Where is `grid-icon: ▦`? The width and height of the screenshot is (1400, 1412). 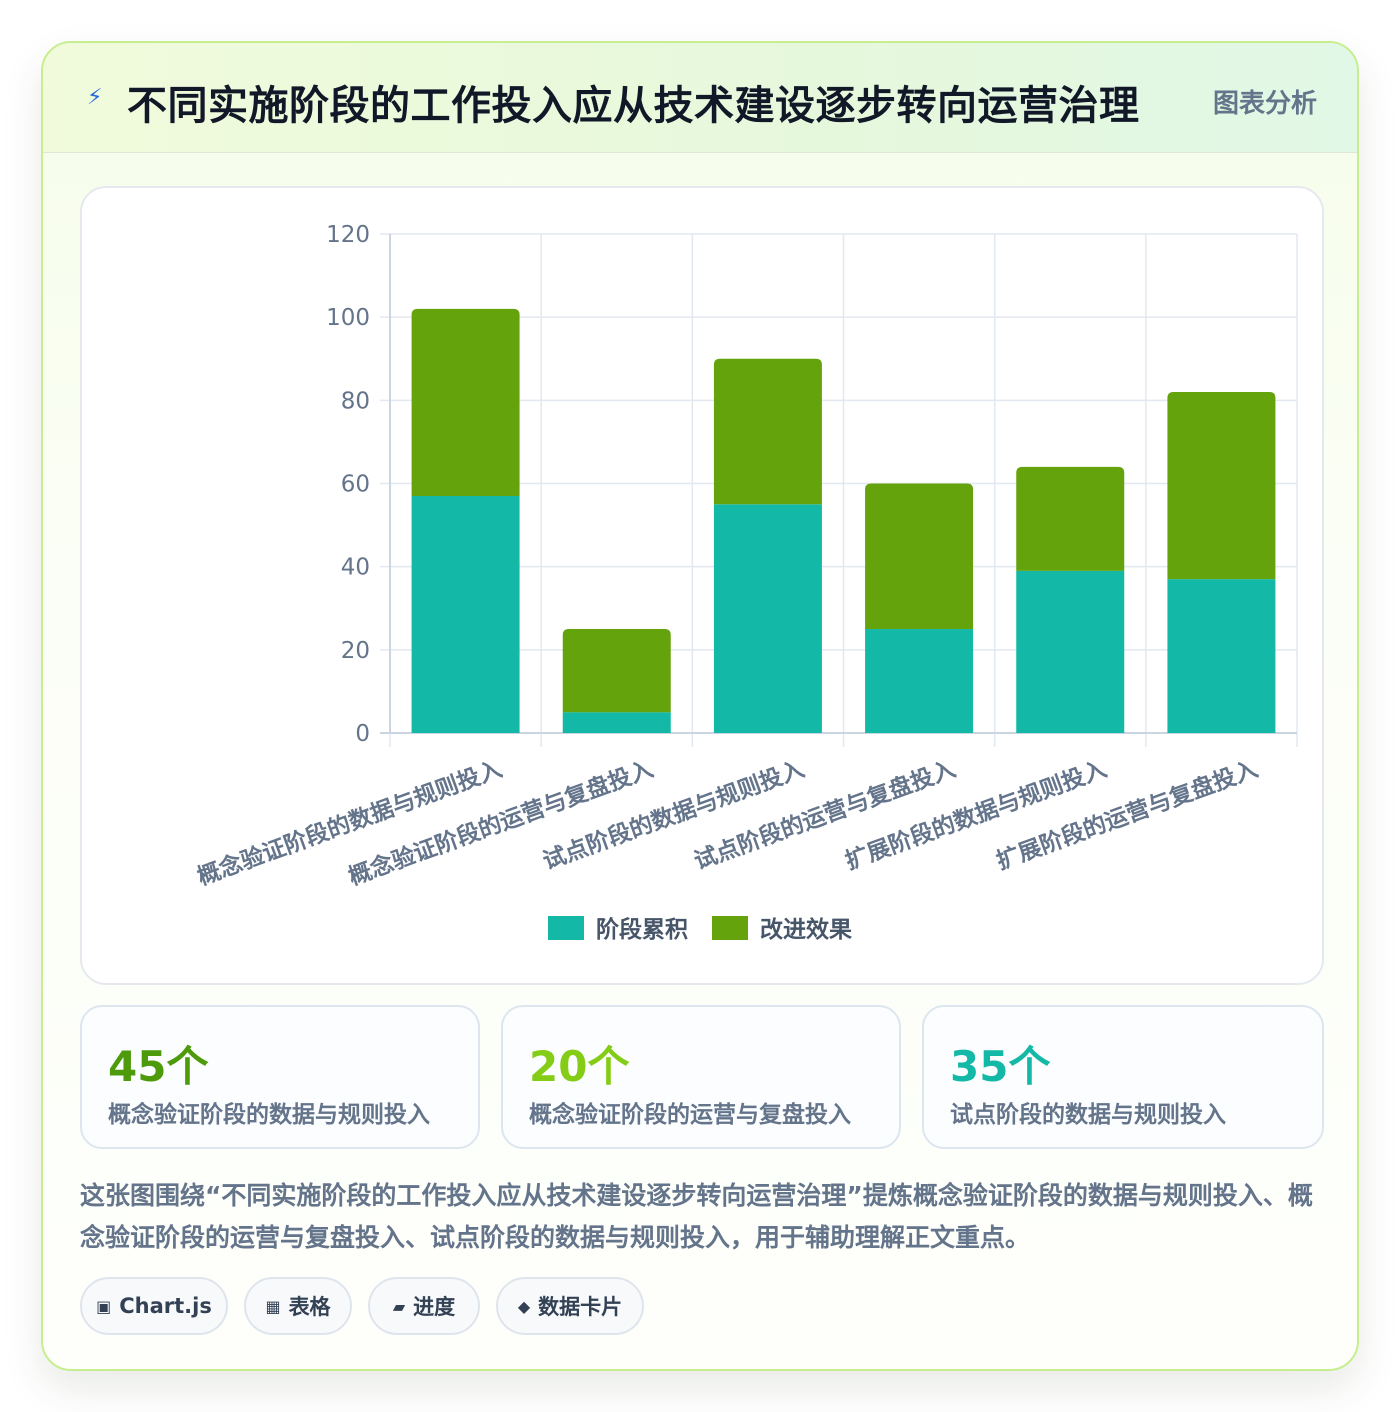 grid-icon: ▦ is located at coordinates (273, 1306).